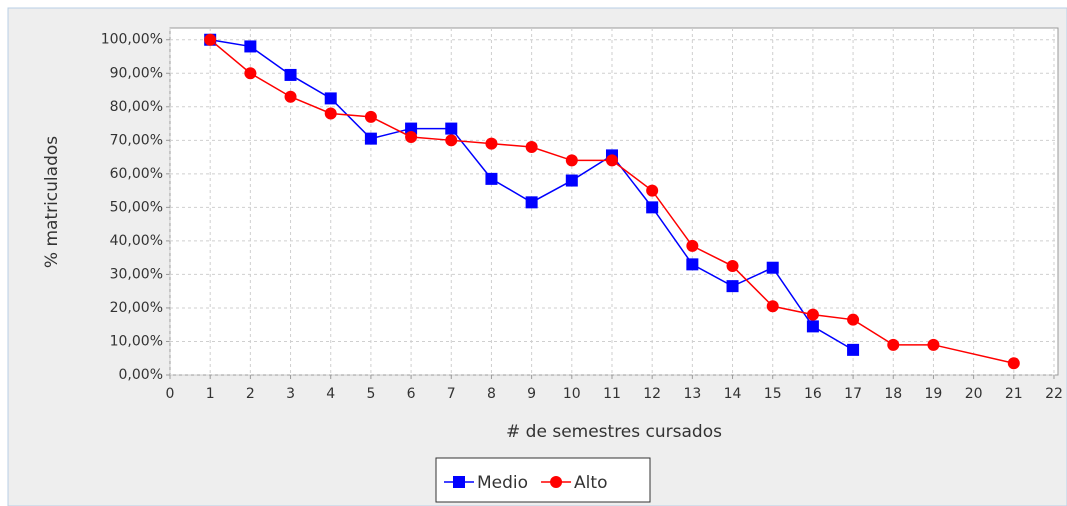 The height and width of the screenshot is (506, 1067). Describe the element at coordinates (853, 394) in the screenshot. I see `x-tick-label: 17` at that location.